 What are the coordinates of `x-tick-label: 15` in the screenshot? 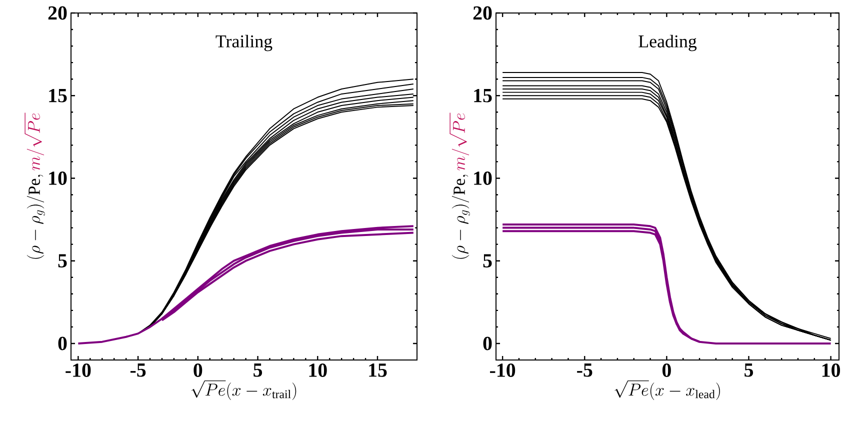 It's located at (378, 370).